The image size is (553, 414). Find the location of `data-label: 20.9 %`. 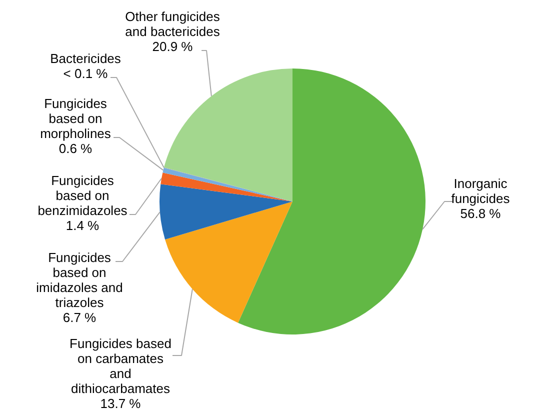

data-label: 20.9 % is located at coordinates (173, 46).